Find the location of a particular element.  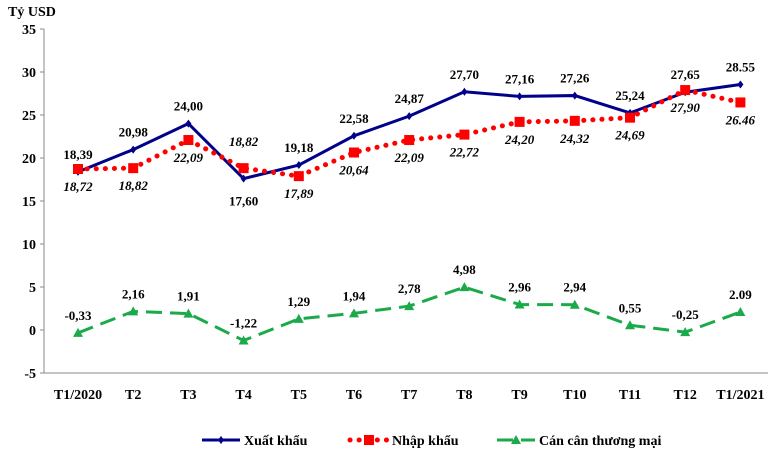

y-tick-label: 10 is located at coordinates (29, 245).